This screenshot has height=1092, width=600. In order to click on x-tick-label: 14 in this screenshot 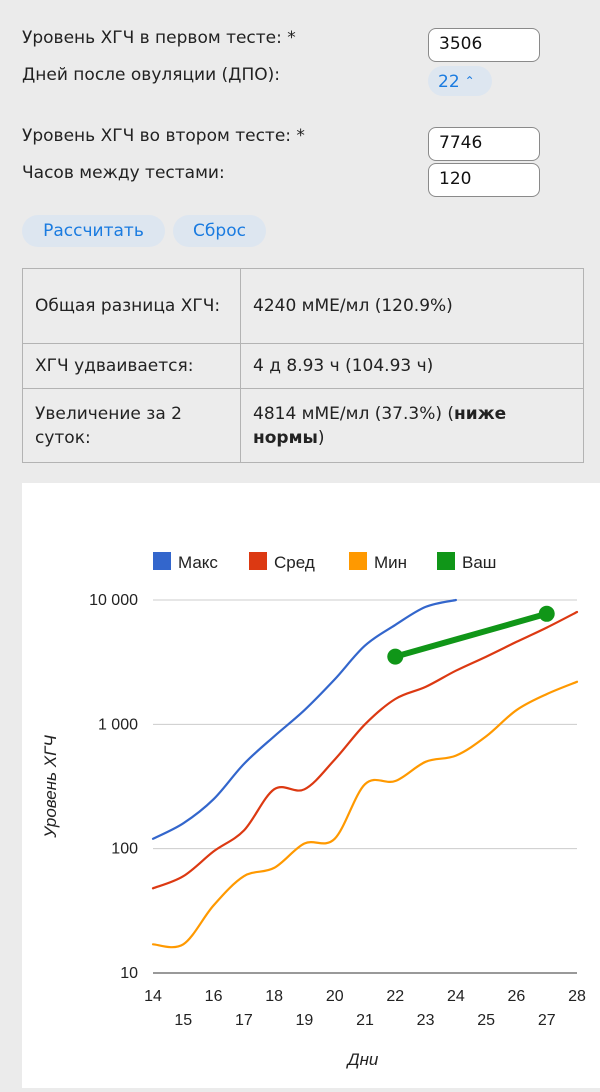, I will do `click(153, 996)`.